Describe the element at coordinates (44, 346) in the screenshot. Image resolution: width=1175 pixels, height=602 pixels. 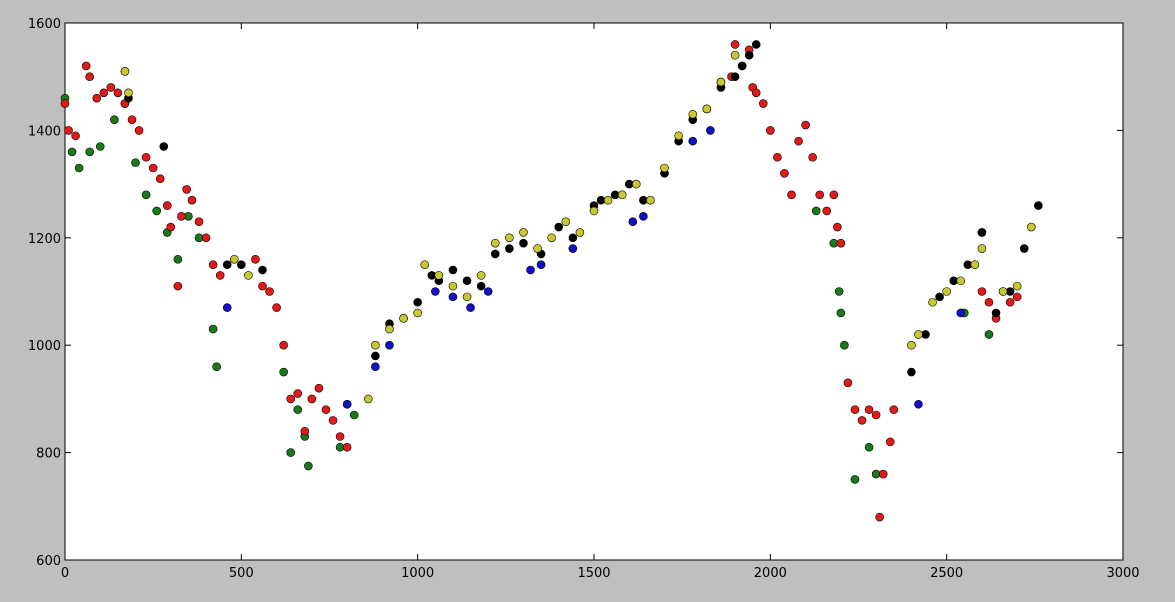
I see `y-tick-label: 1000` at that location.